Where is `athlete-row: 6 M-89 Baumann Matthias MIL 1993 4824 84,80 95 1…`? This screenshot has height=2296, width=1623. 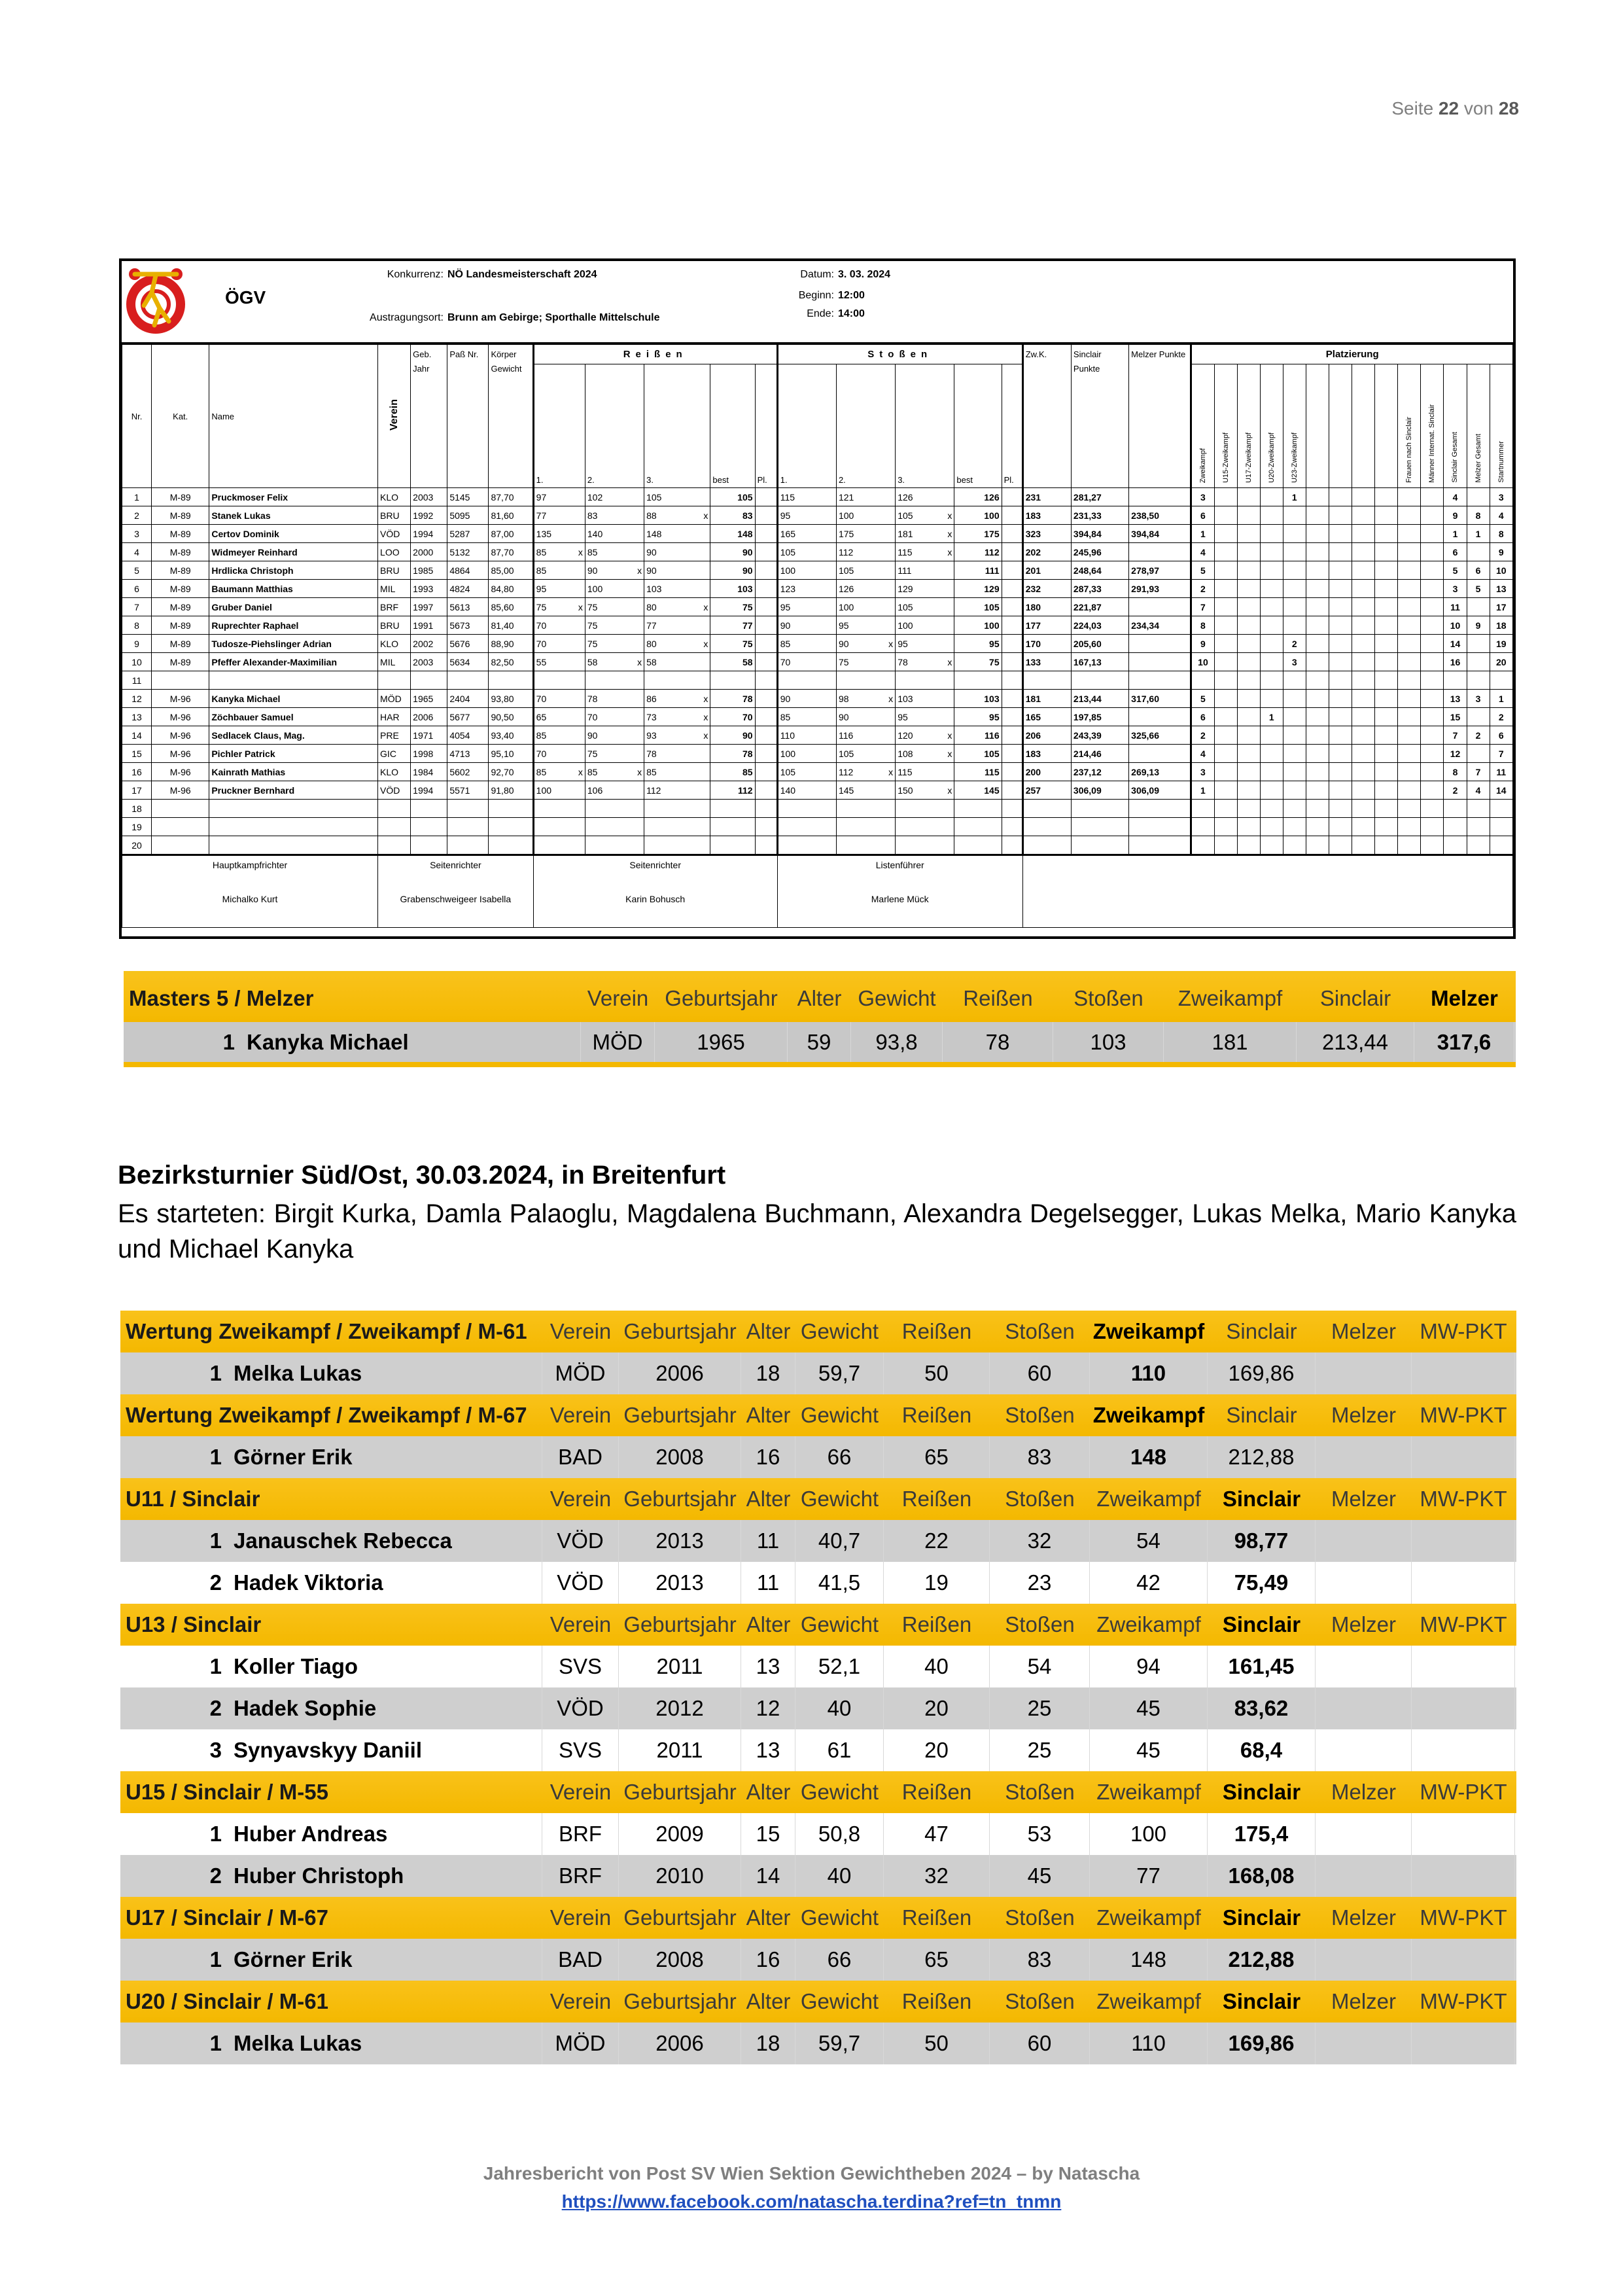
athlete-row: 6 M-89 Baumann Matthias MIL 1993 4824 84,80 95 1… is located at coordinates (817, 588).